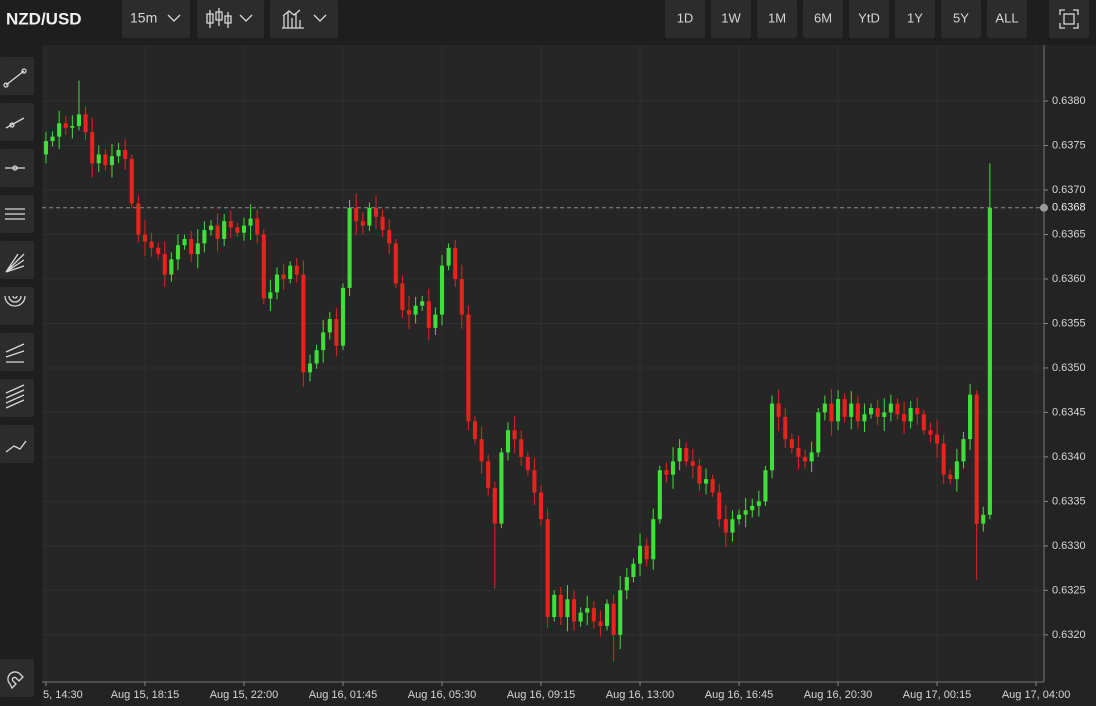  Describe the element at coordinates (1044, 207) in the screenshot. I see `price-dot` at that location.